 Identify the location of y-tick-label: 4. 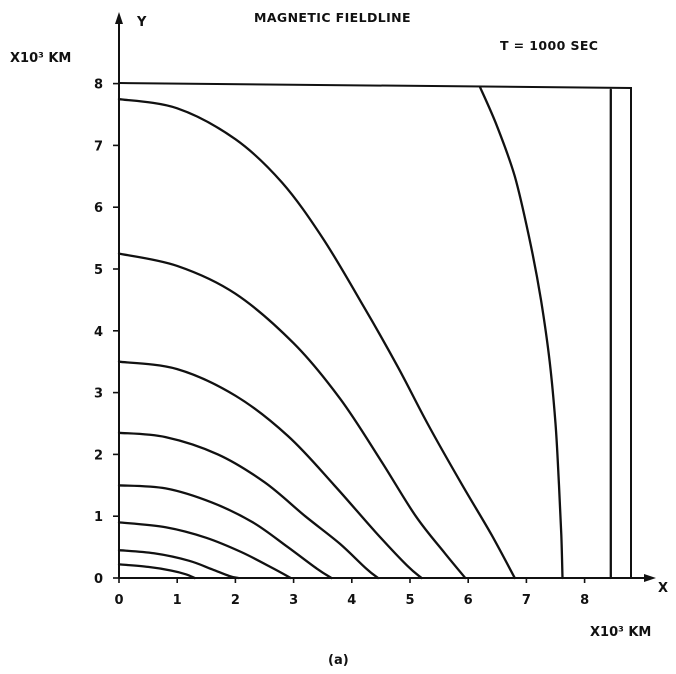
(98, 332).